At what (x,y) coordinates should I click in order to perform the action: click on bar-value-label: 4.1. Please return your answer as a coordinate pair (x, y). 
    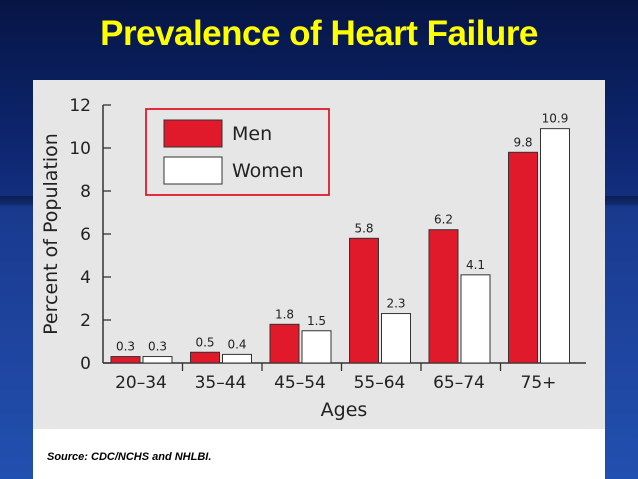
    Looking at the image, I should click on (475, 265).